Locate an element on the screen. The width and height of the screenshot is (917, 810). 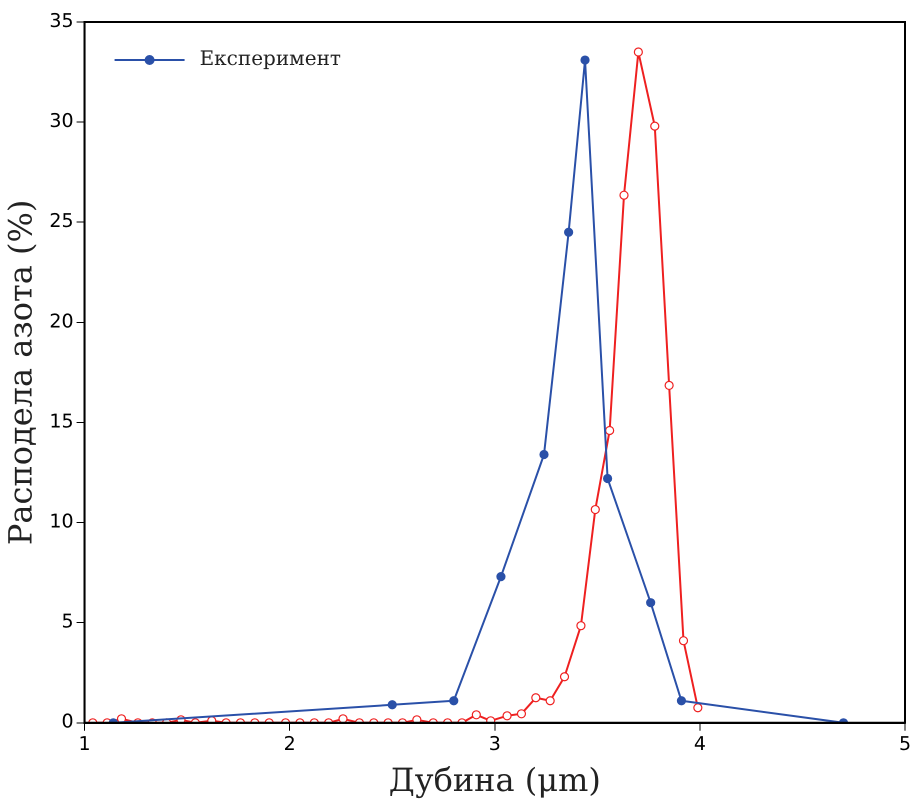
y-tick-label: 15 is located at coordinates (61, 421).